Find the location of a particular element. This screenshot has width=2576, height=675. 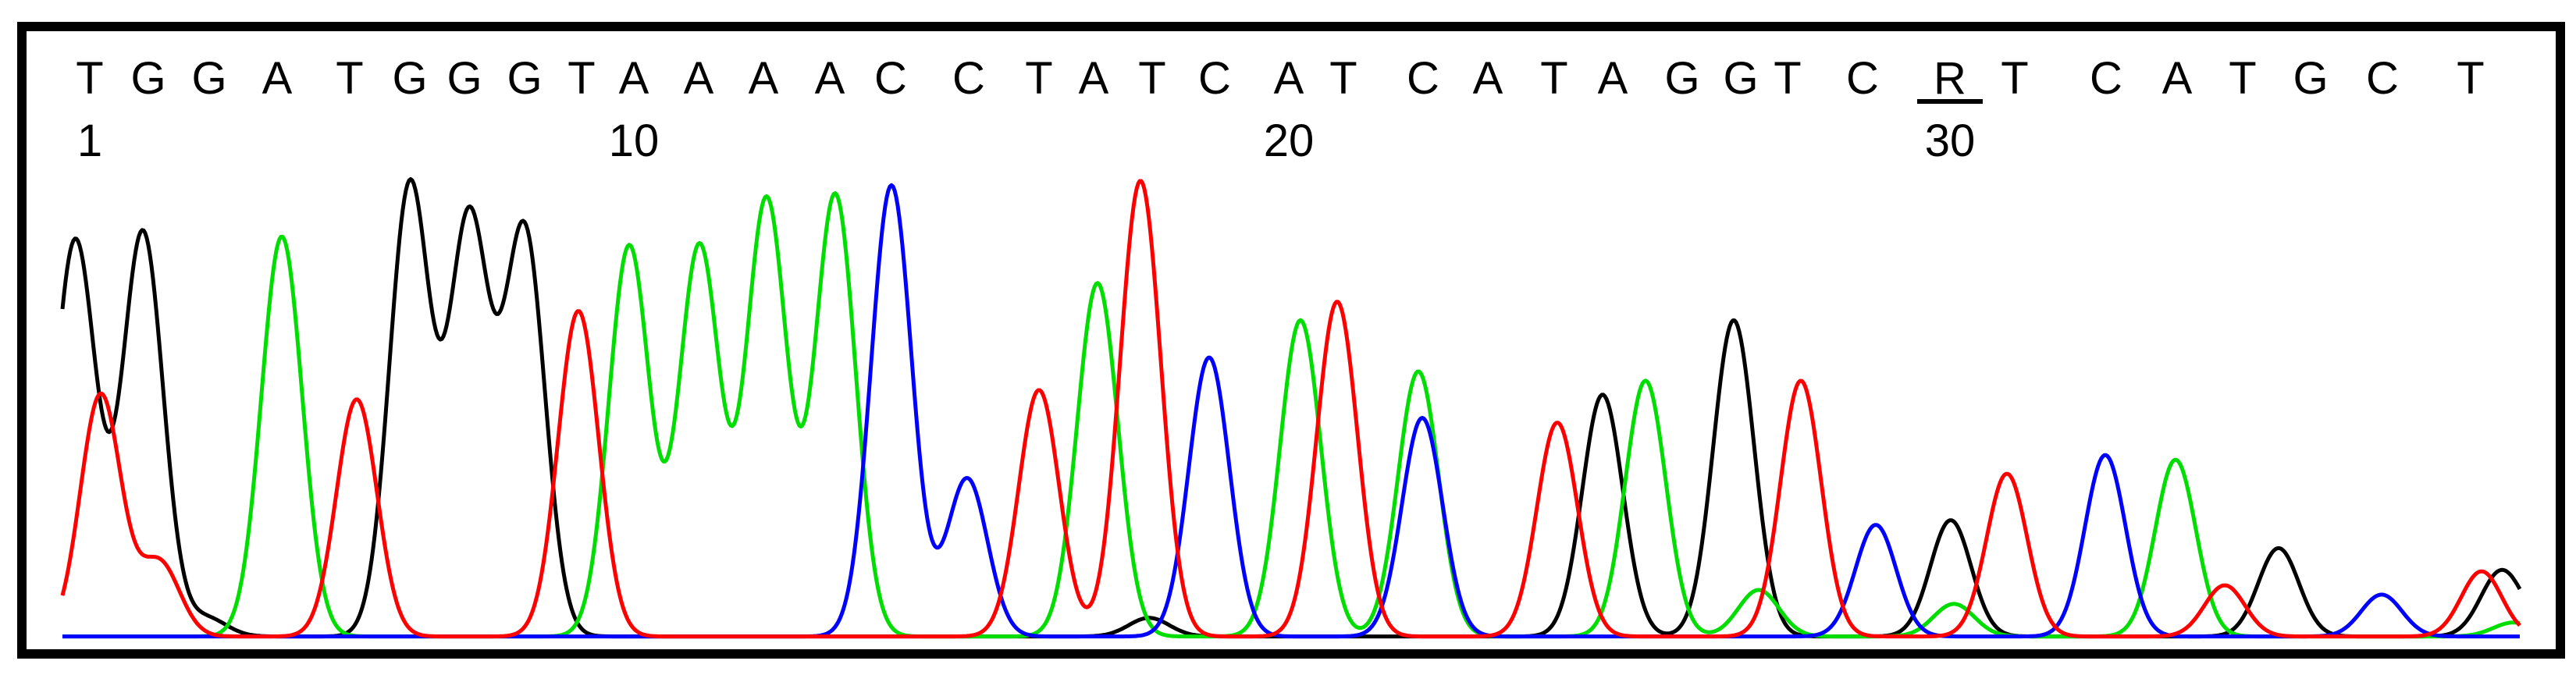

position-label: 10 is located at coordinates (634, 140).